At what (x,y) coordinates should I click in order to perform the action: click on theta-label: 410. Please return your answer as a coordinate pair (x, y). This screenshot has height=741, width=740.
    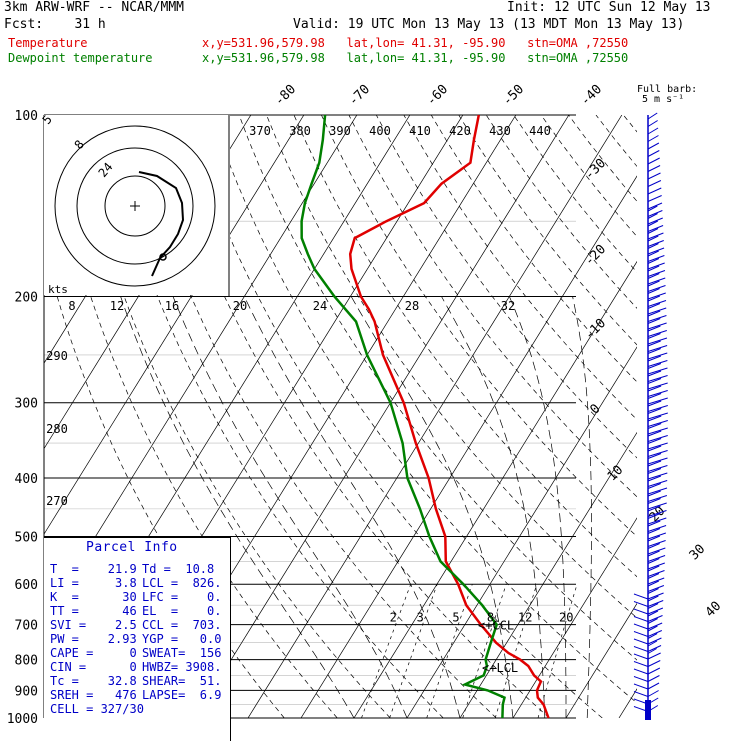
    Looking at the image, I should click on (420, 131).